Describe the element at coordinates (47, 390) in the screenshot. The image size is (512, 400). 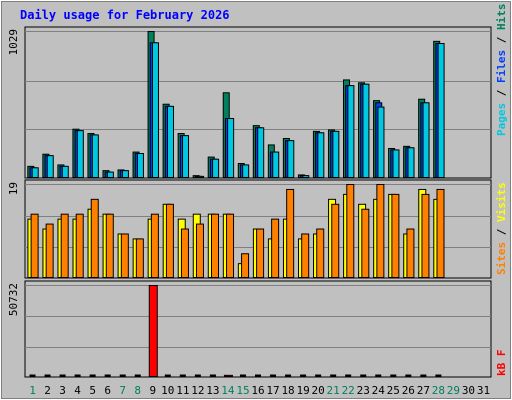
I see `day-label: 2` at that location.